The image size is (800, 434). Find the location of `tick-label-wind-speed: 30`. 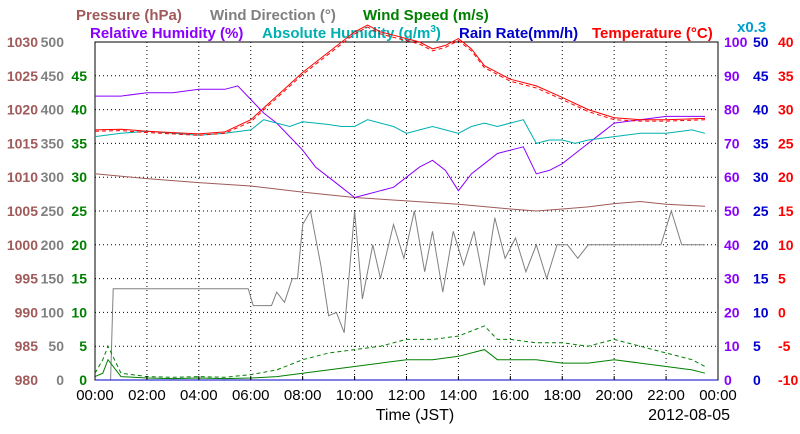

tick-label-wind-speed: 30 is located at coordinates (79, 177).